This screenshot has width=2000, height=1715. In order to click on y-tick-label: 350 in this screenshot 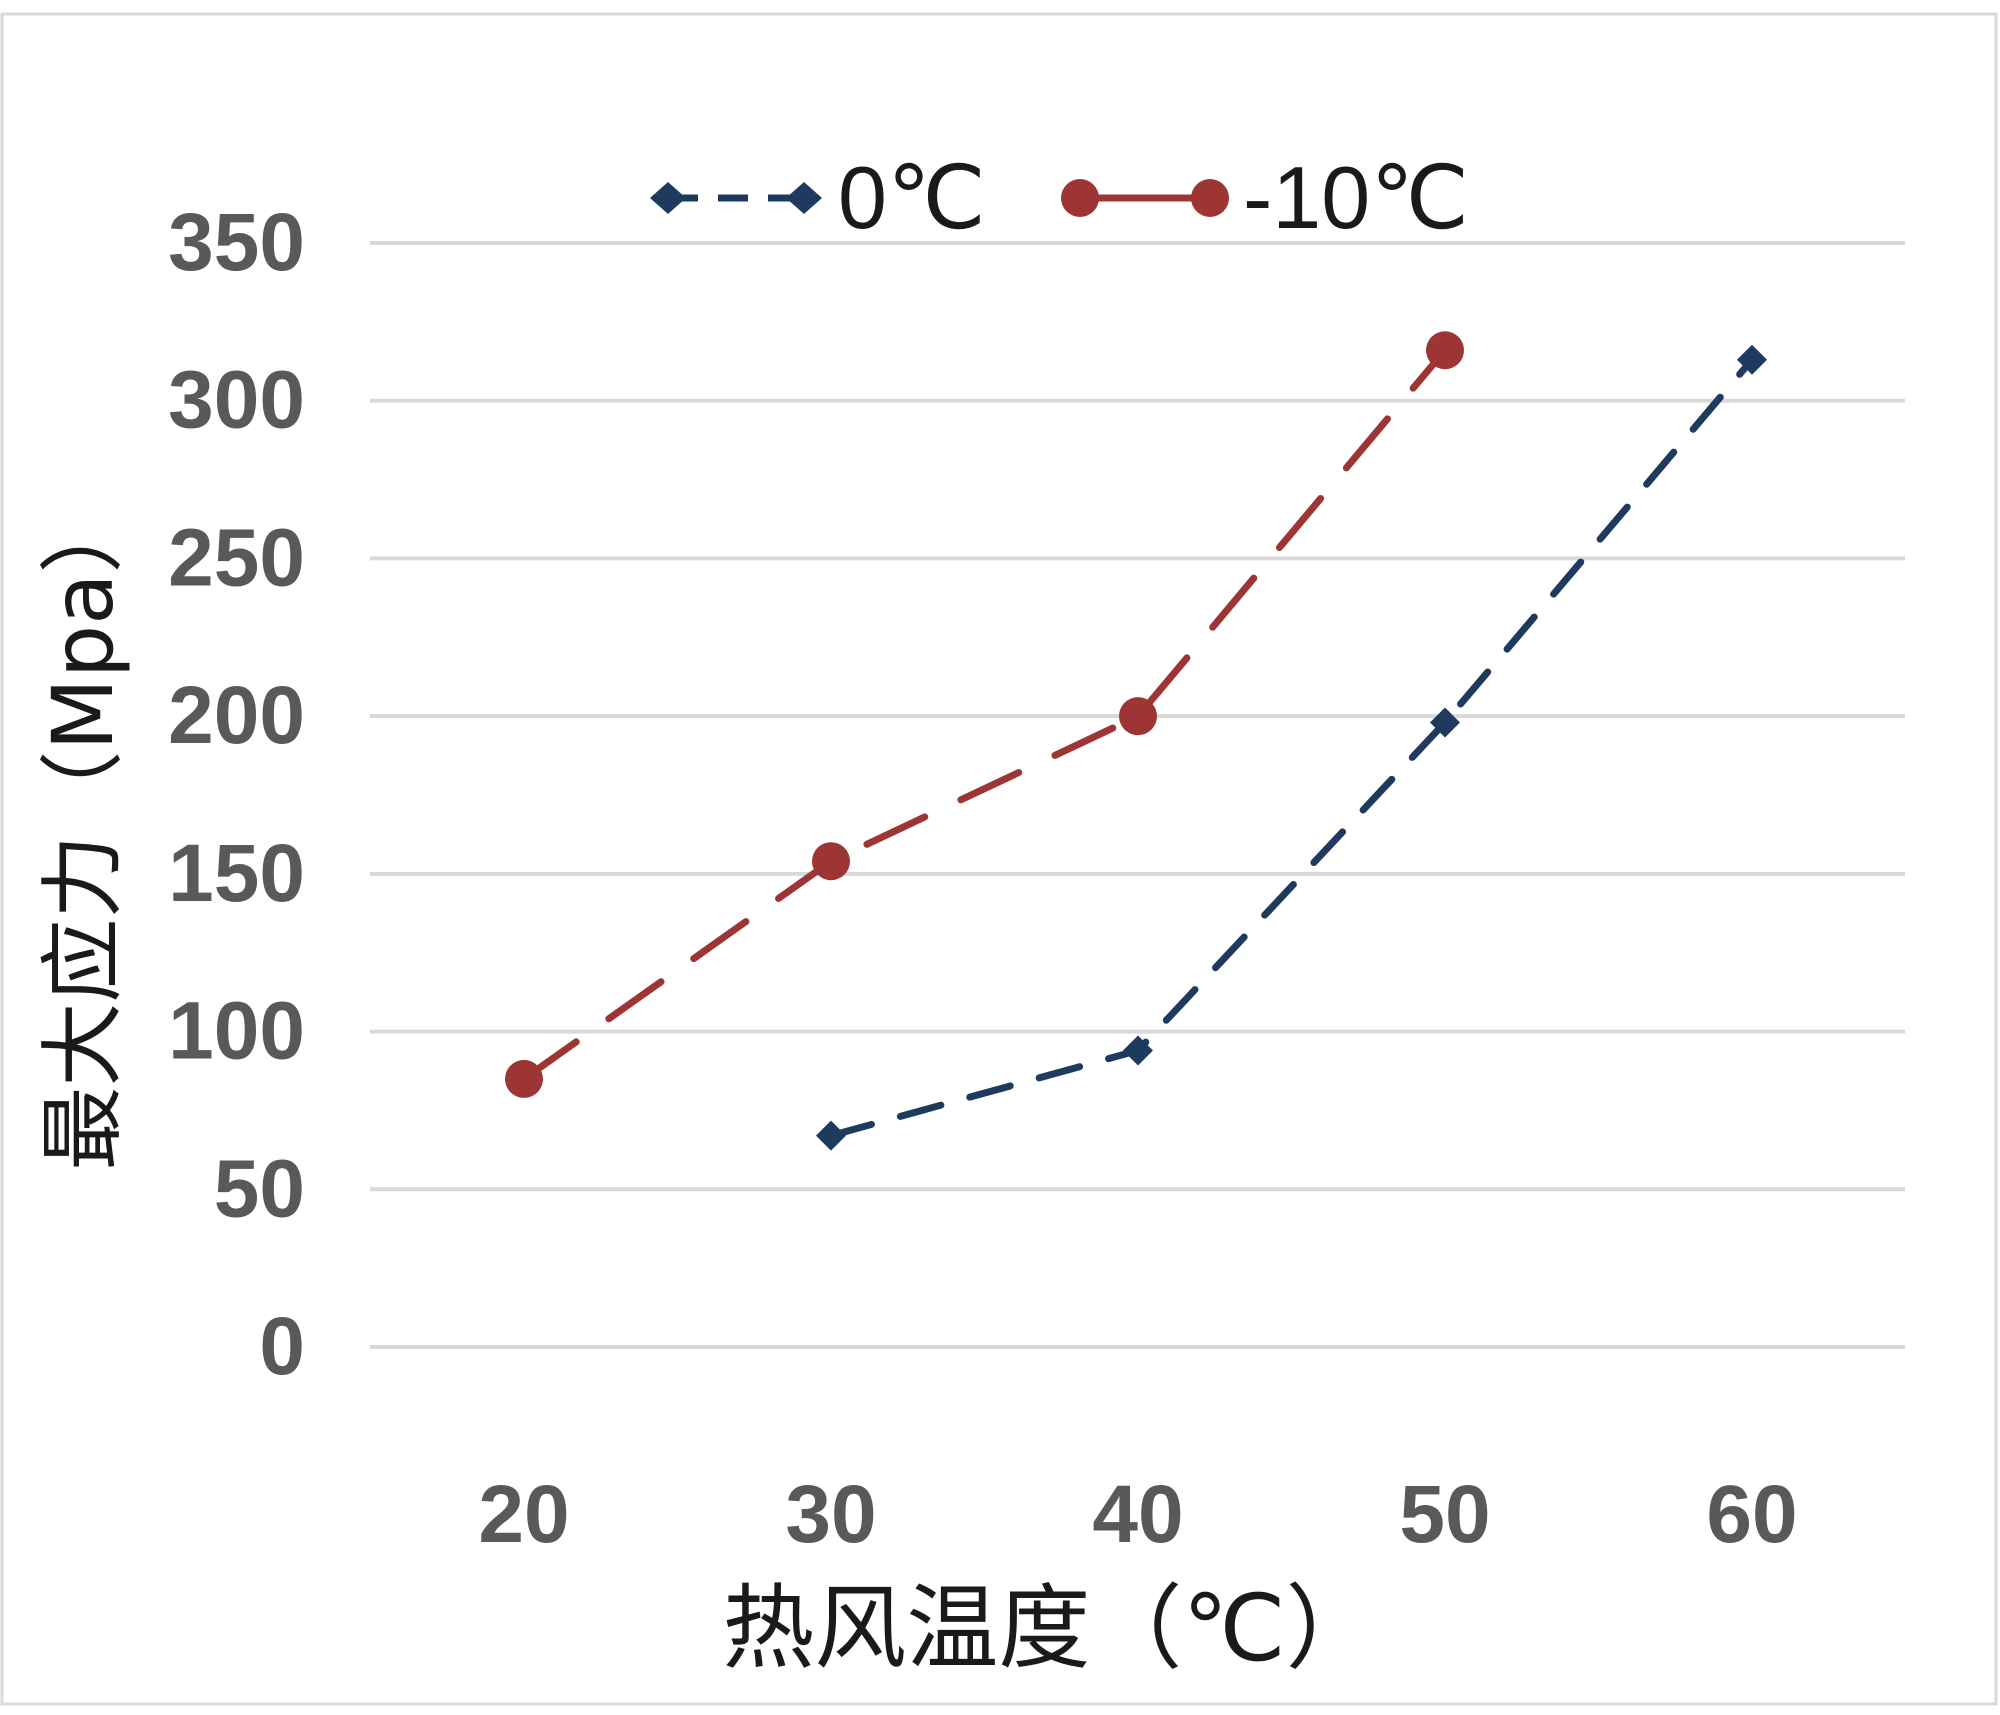, I will do `click(236, 242)`.